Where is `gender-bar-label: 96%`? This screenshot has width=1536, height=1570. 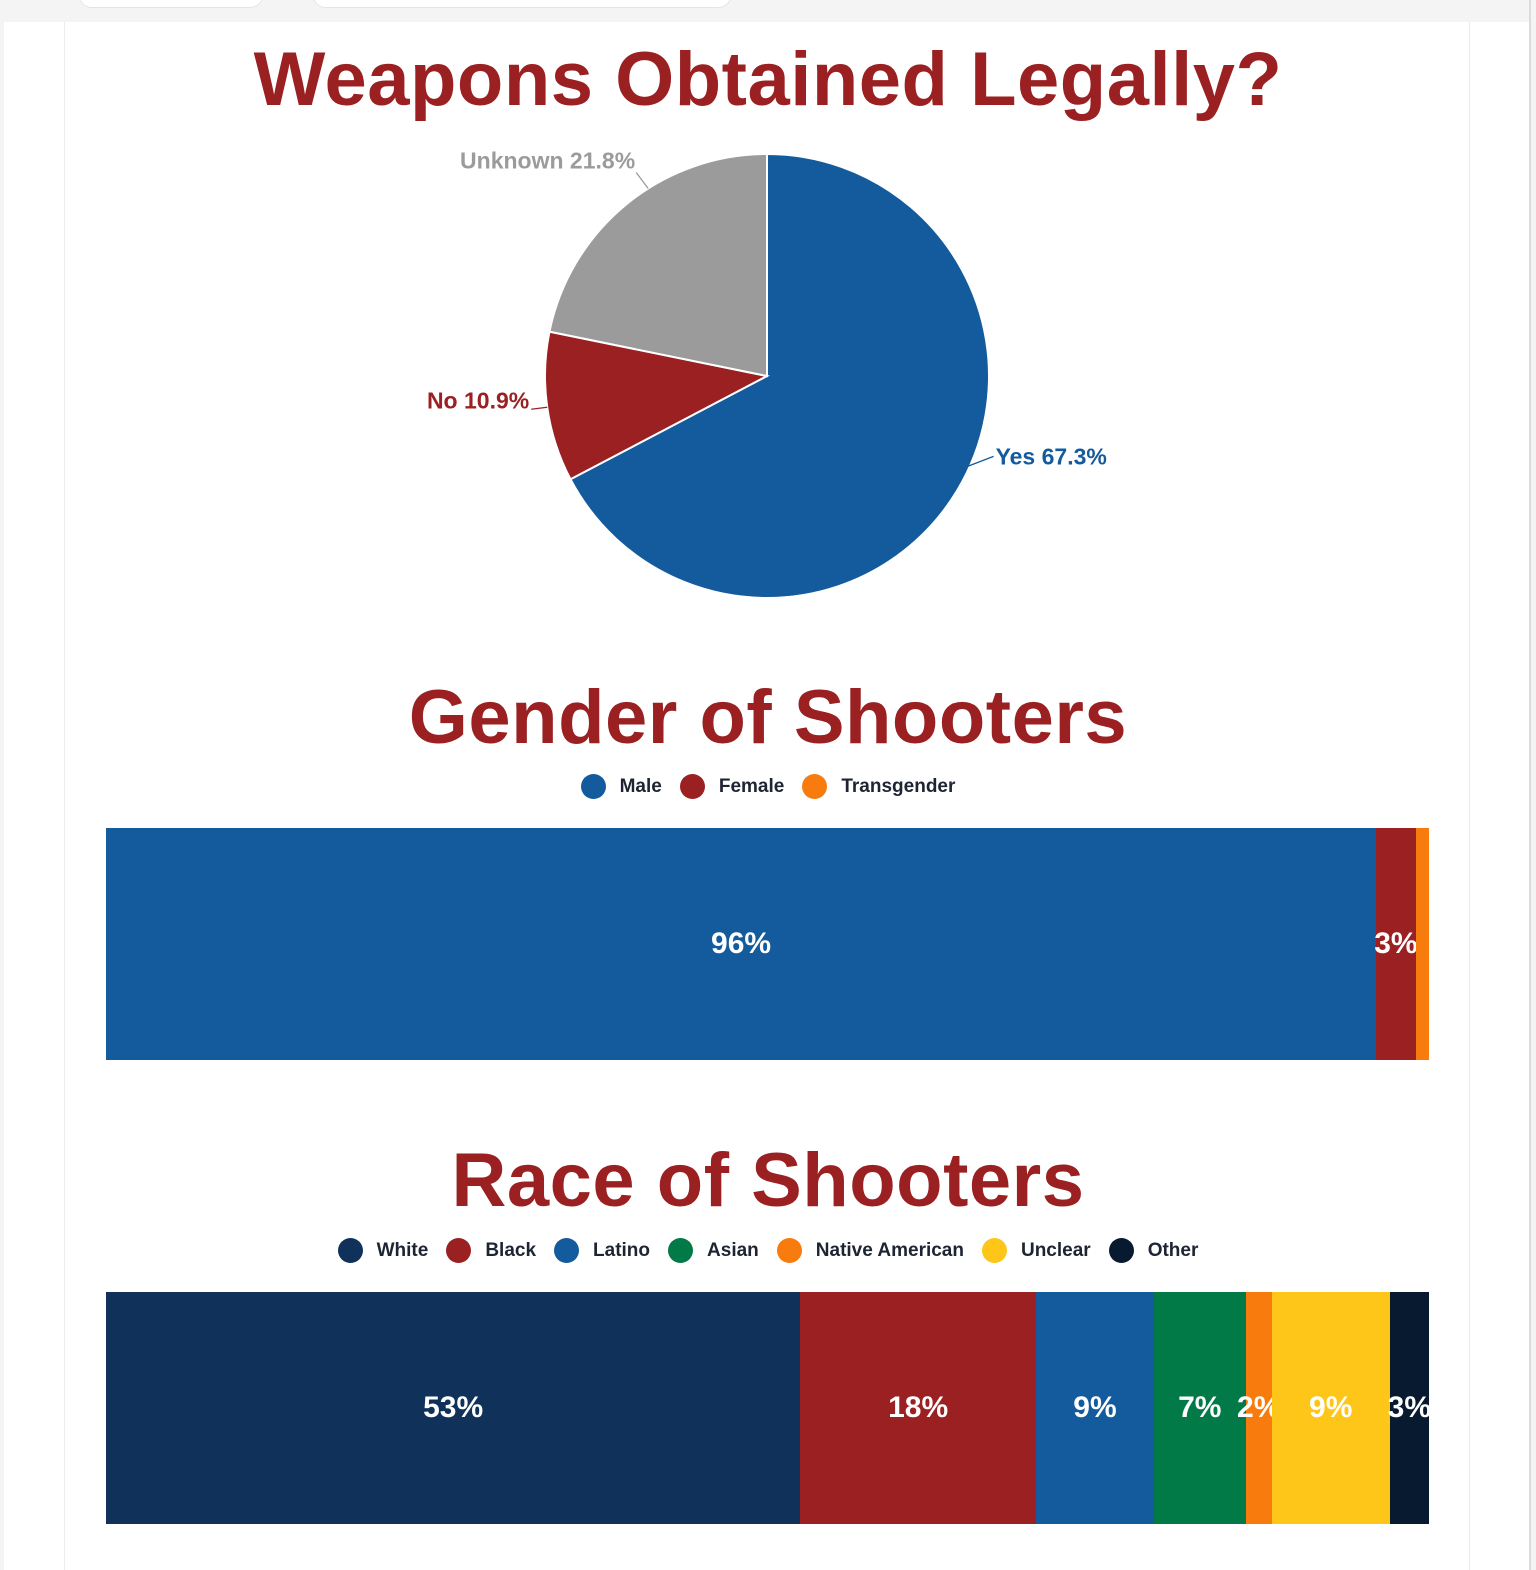
gender-bar-label: 96% is located at coordinates (741, 943).